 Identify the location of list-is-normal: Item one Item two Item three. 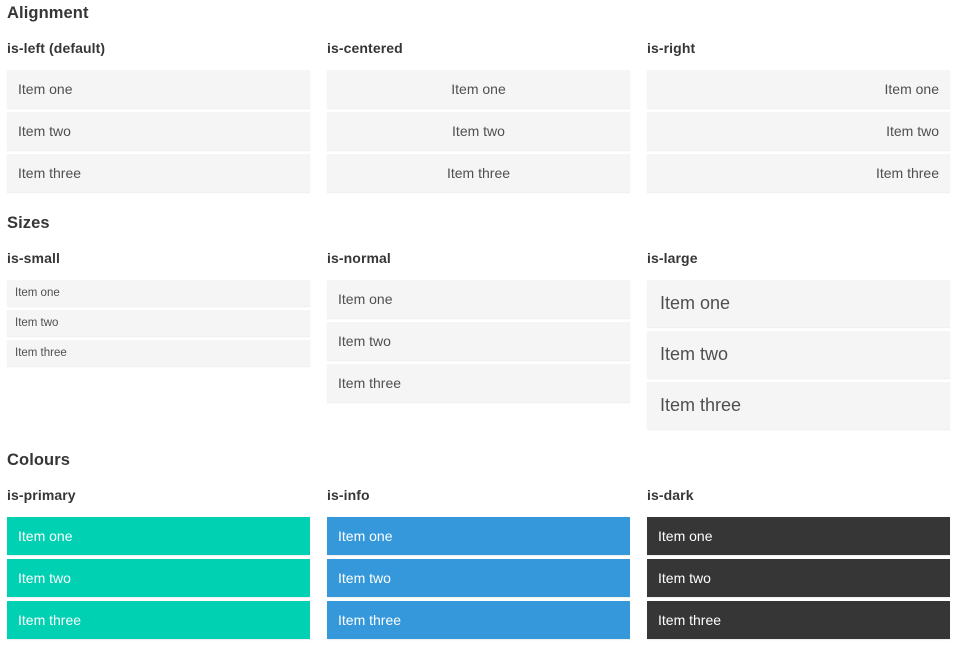
(478, 341).